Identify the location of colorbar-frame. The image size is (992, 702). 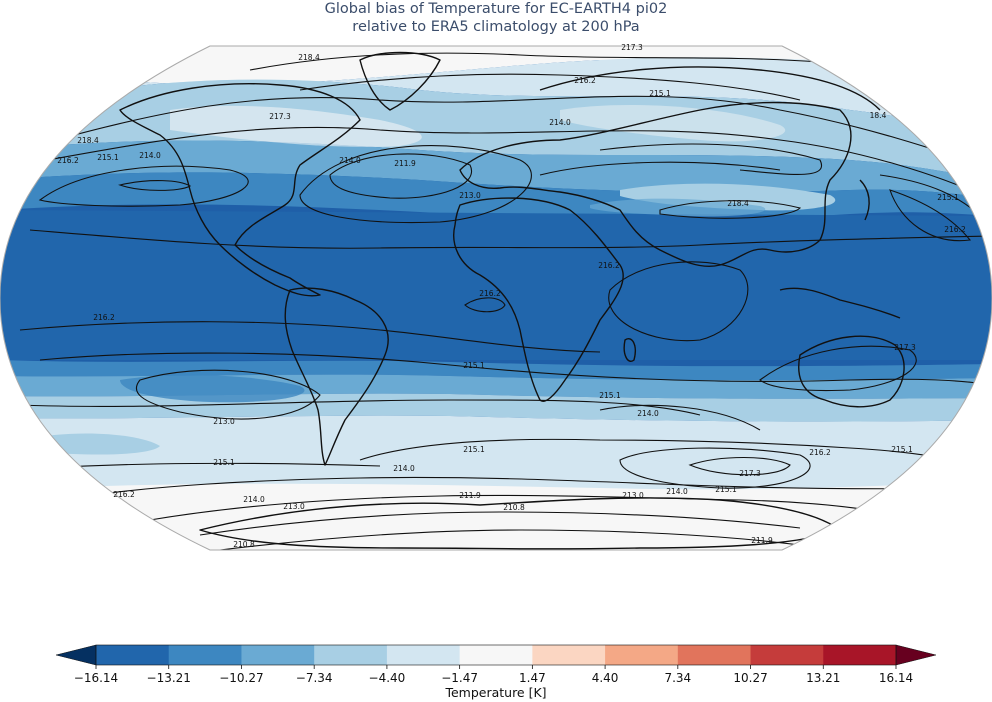
(496, 655).